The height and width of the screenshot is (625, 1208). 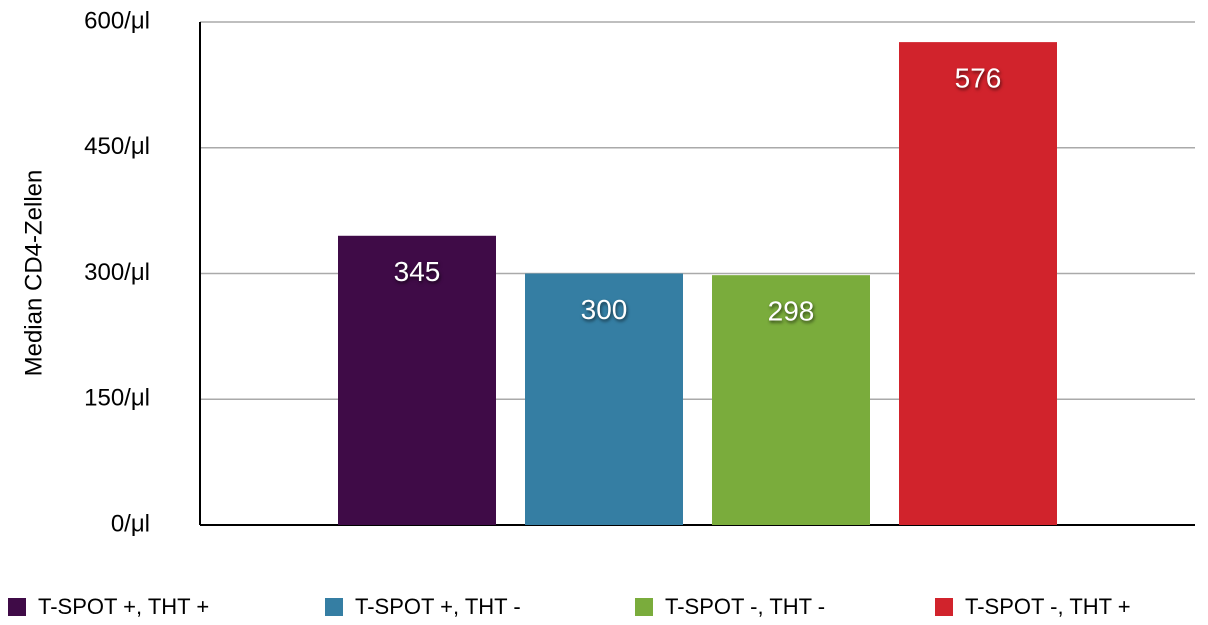 What do you see at coordinates (130, 523) in the screenshot?
I see `y-tick-label: 0/μl` at bounding box center [130, 523].